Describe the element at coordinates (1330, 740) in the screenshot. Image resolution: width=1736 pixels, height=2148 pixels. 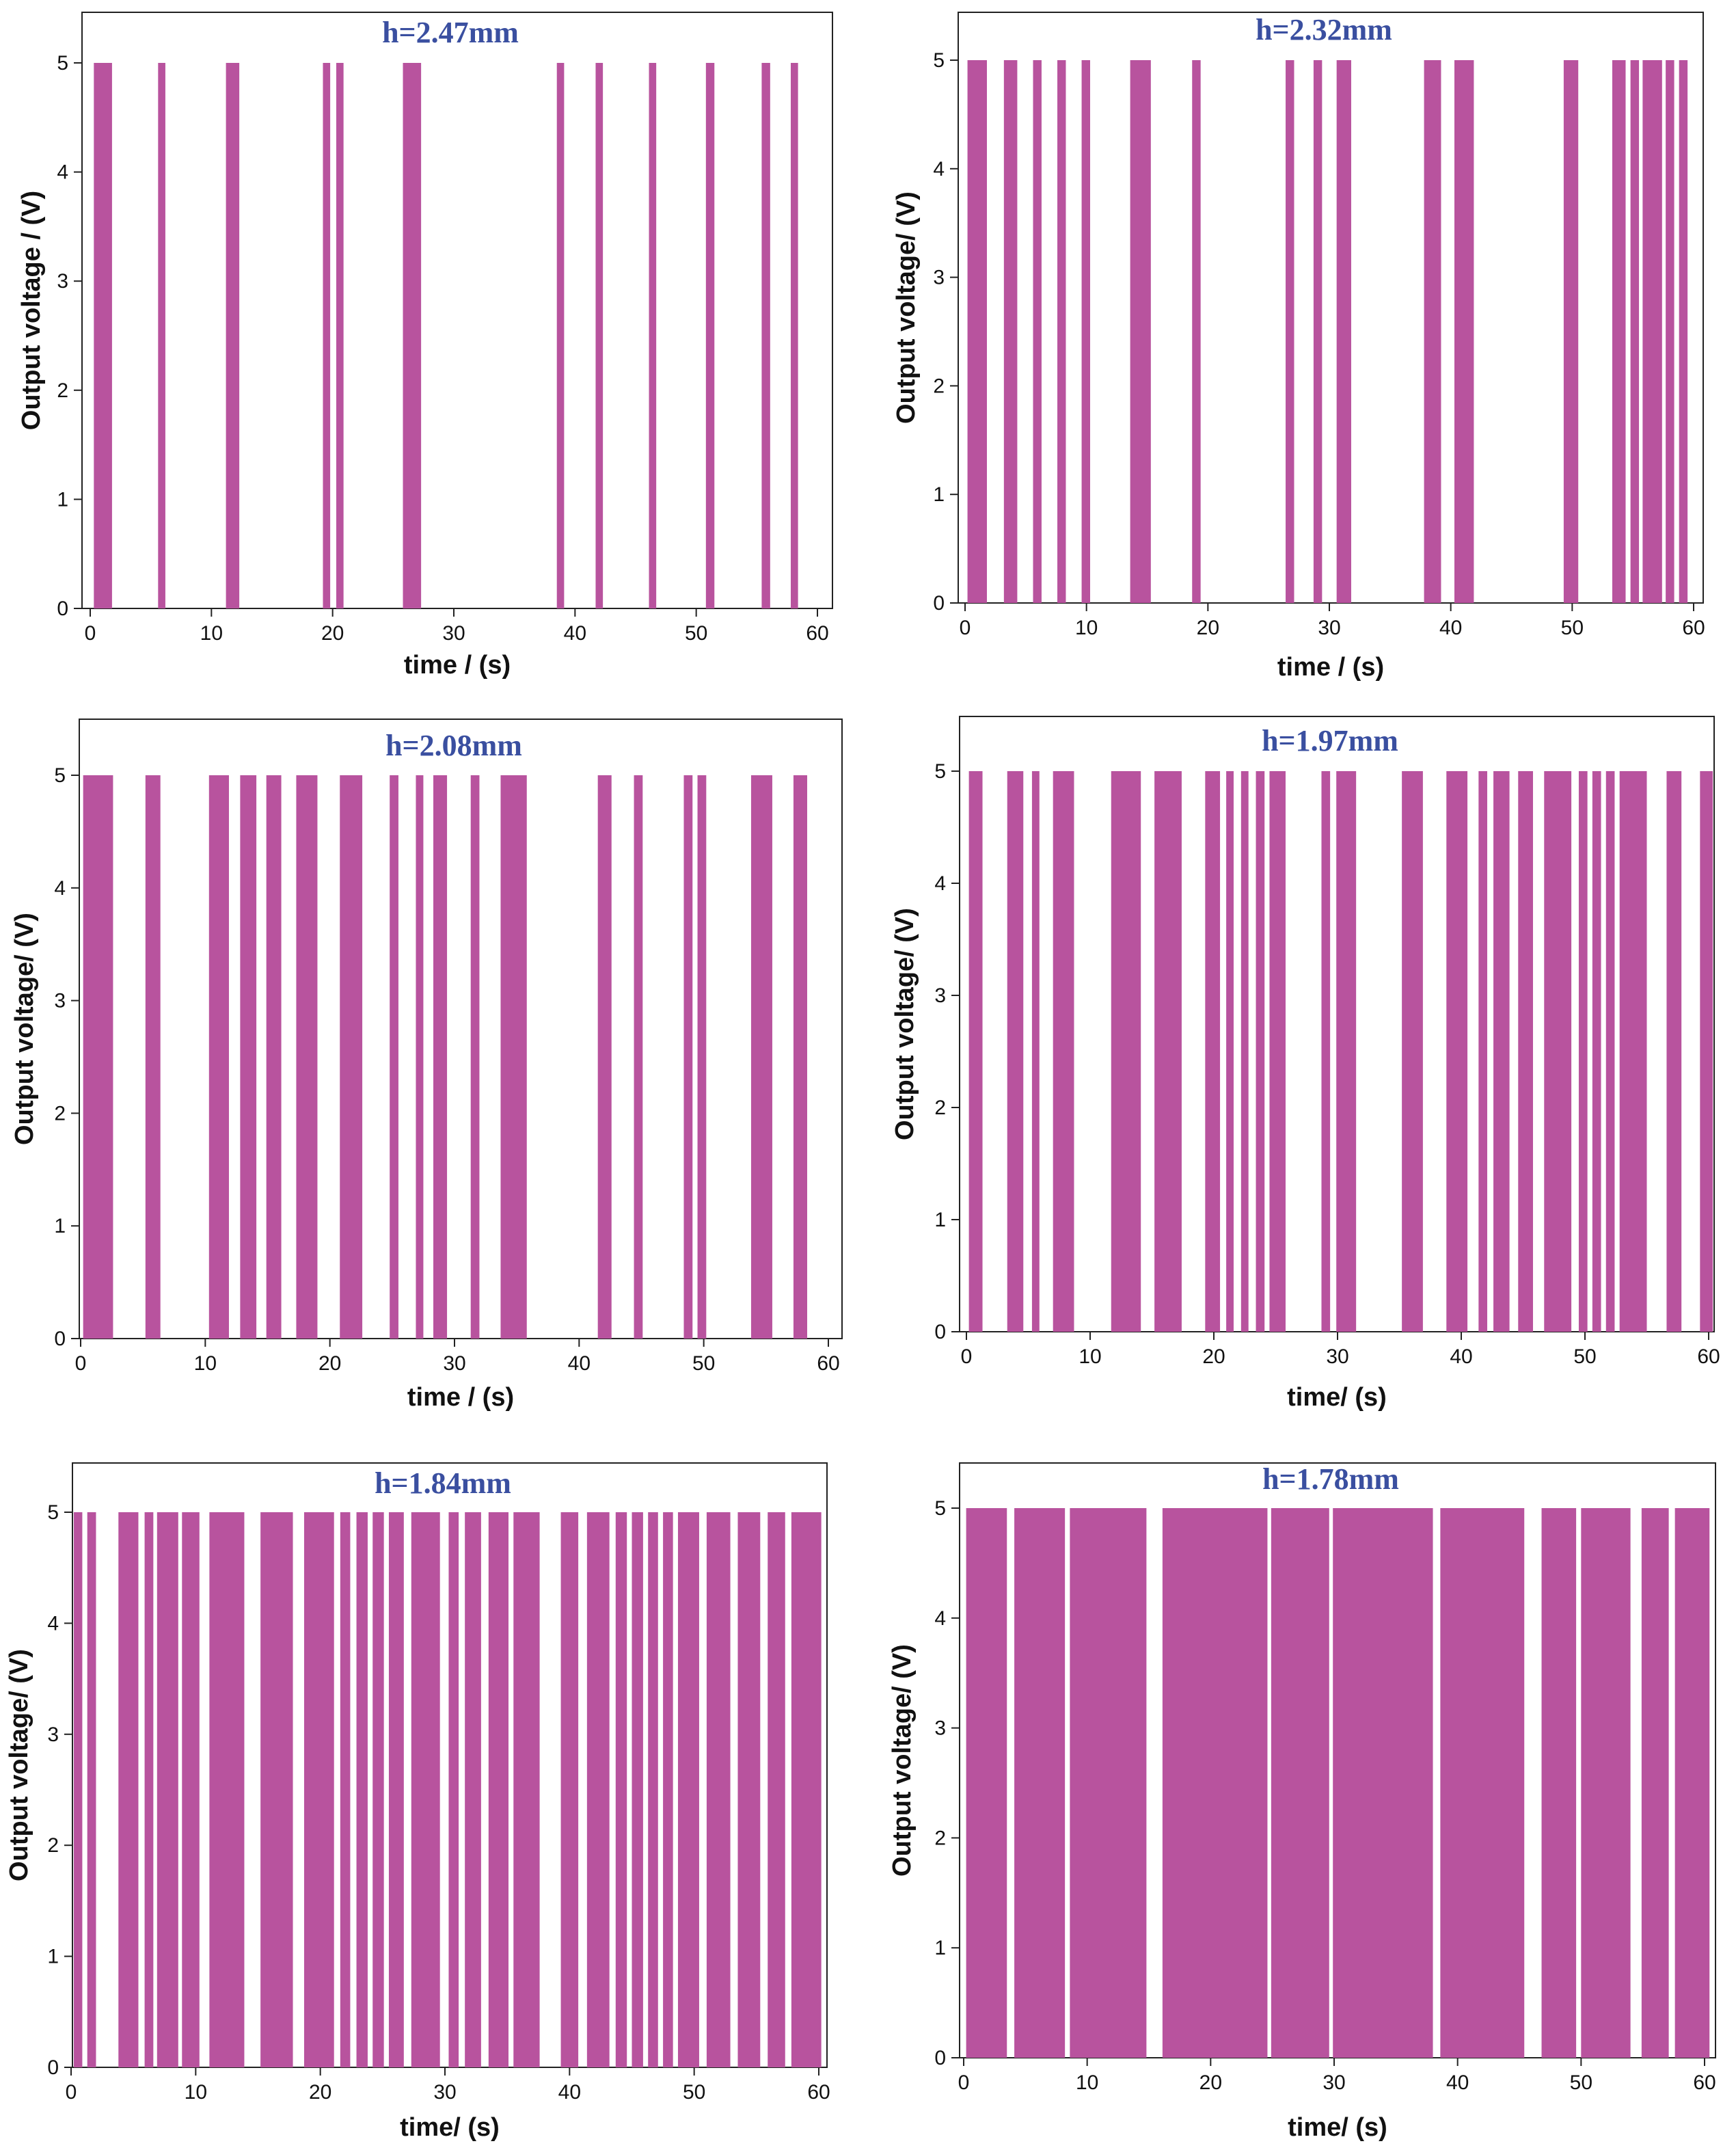
I see `chart-title: h=1.97mm` at that location.